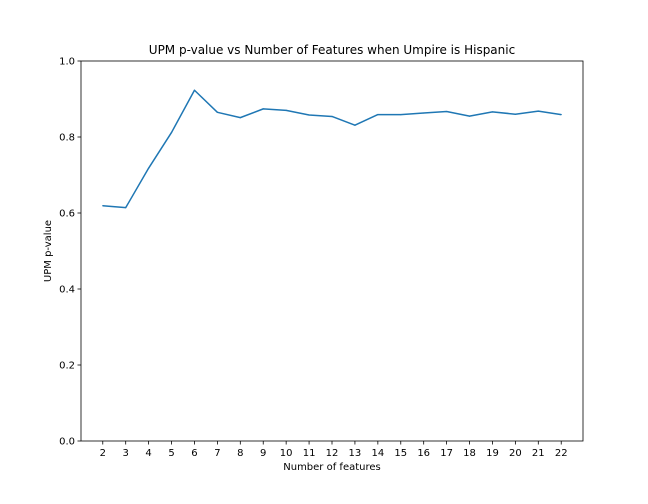 This screenshot has height=504, width=648. I want to click on x-tick-label: 20, so click(515, 453).